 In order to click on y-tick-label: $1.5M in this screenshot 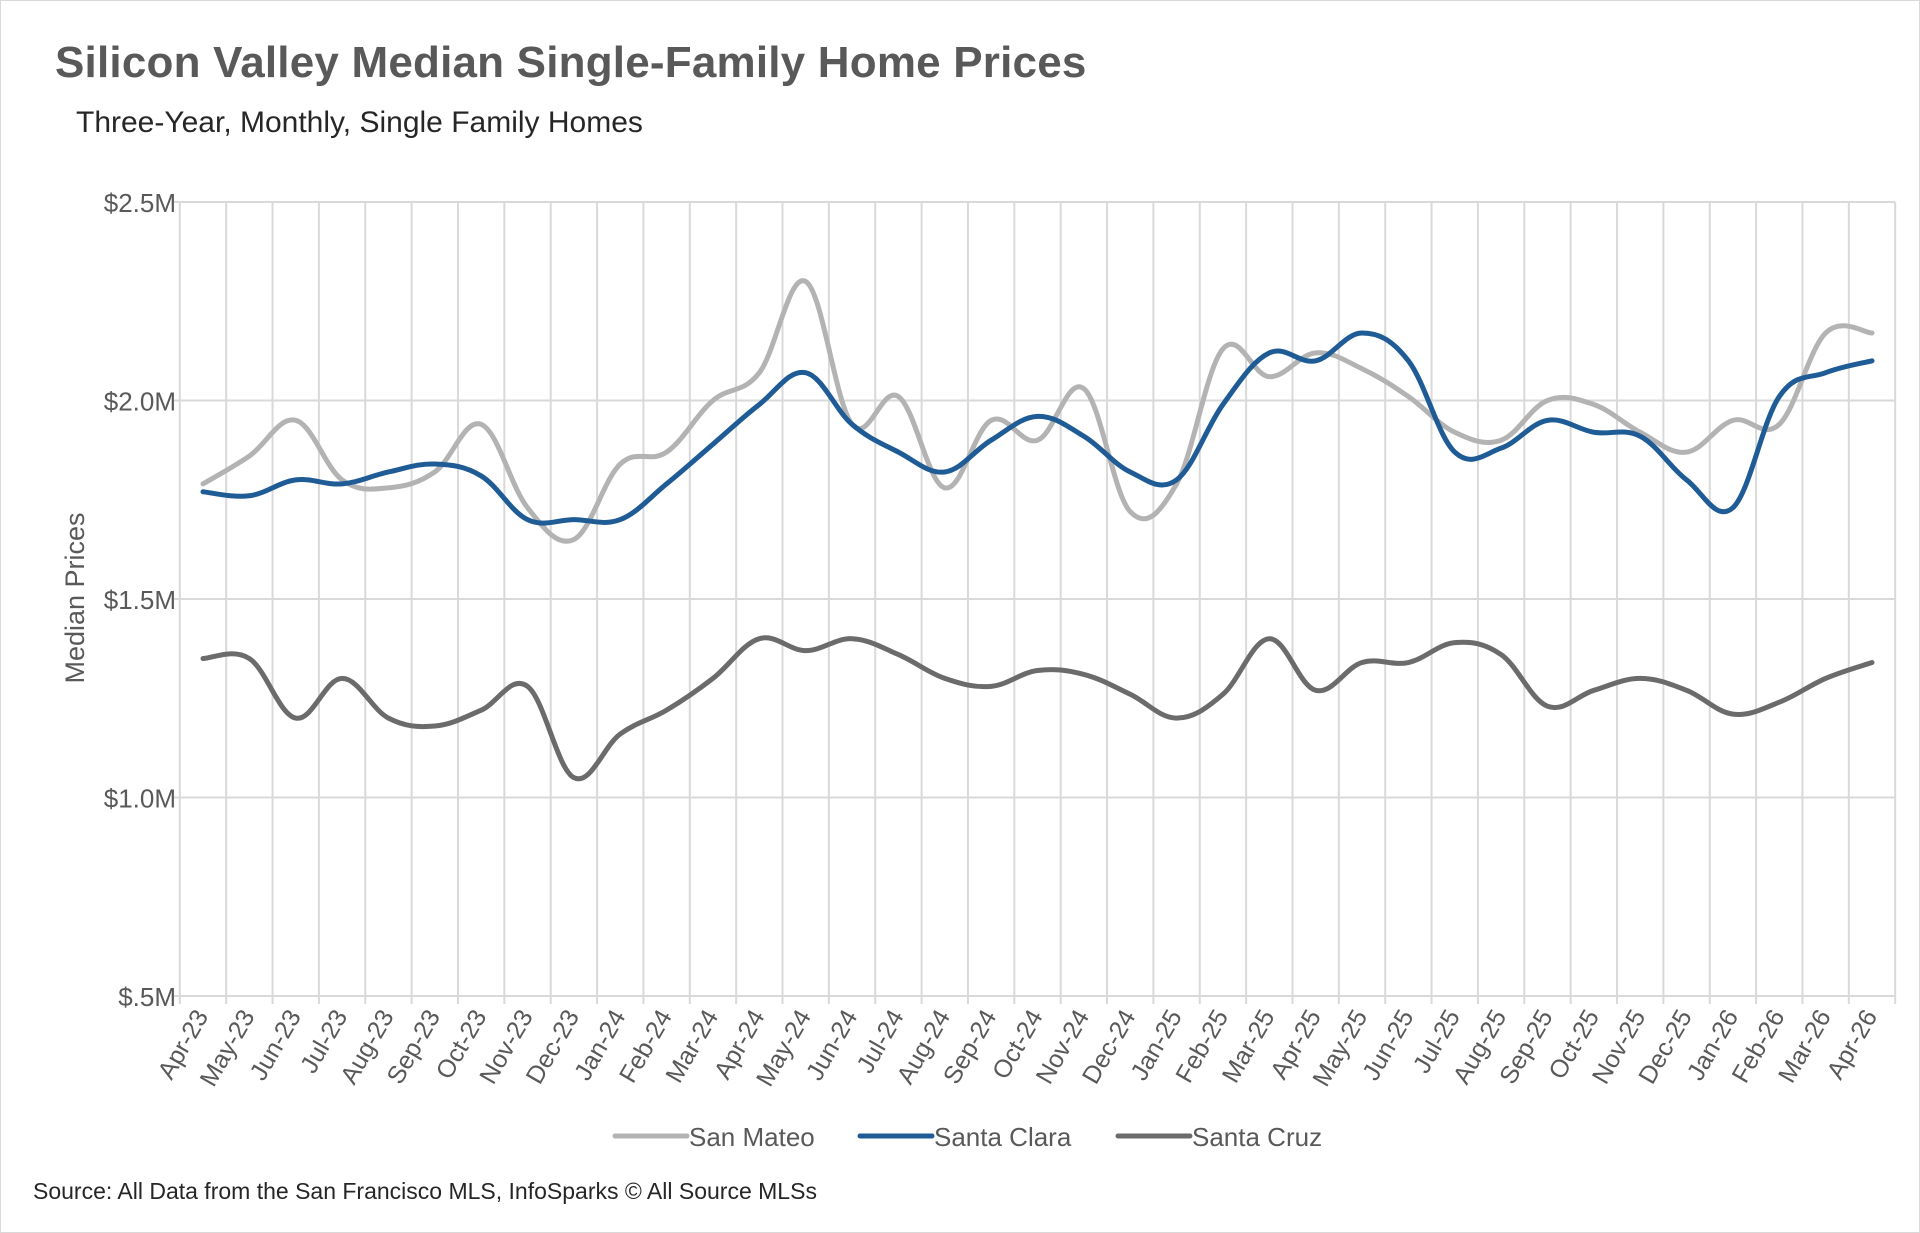, I will do `click(140, 600)`.